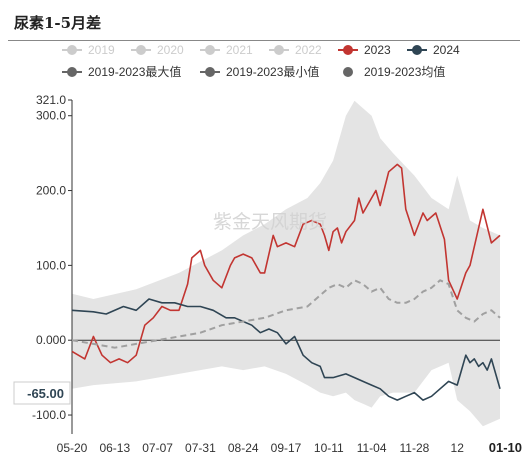 The height and width of the screenshot is (460, 531). I want to click on legend-label: 2023, so click(377, 50).